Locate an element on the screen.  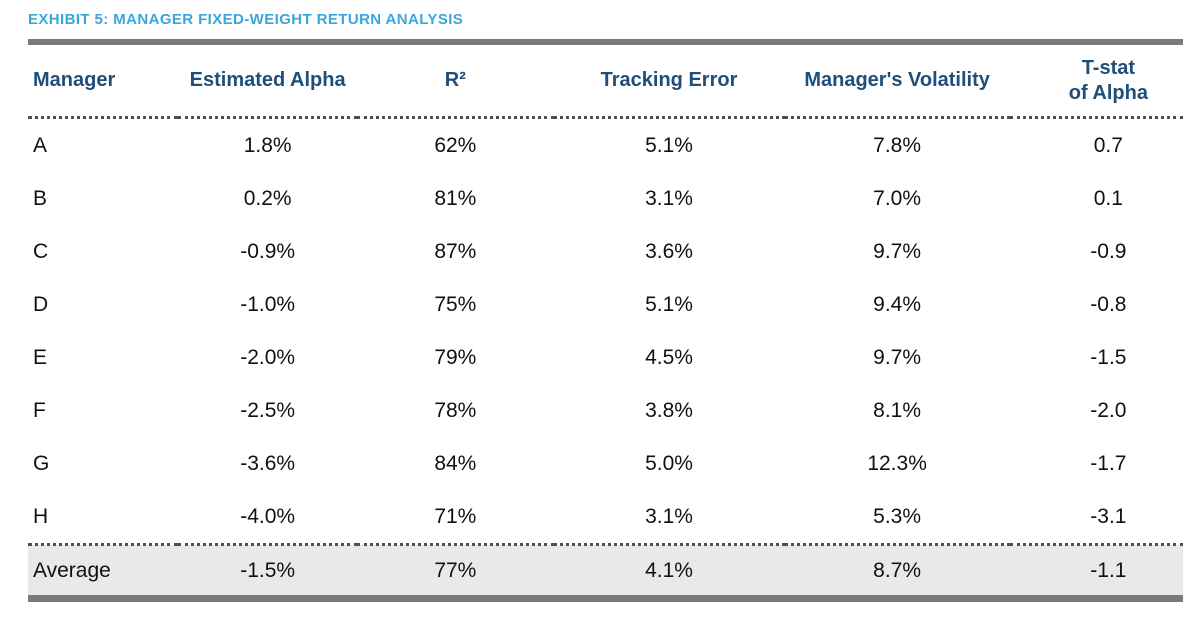
average-row: Average -1.5% 77% 4.1% 8.7% -1.1 is located at coordinates (605, 571).